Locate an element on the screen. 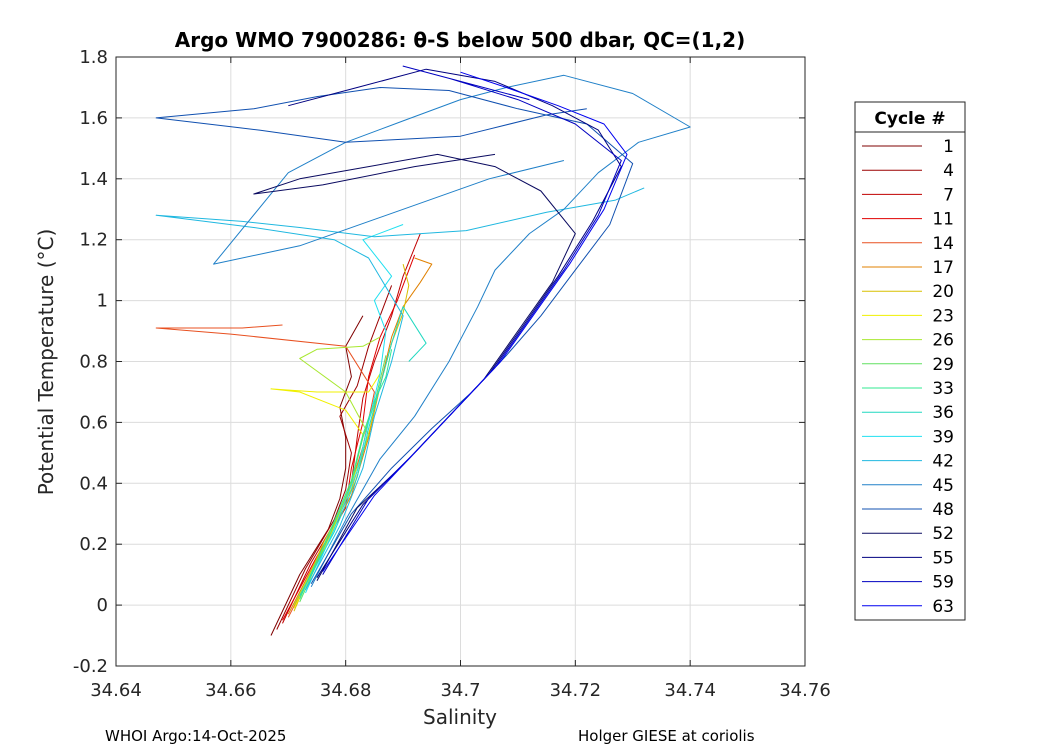  y-tick-label: 0.4 is located at coordinates (93, 483).